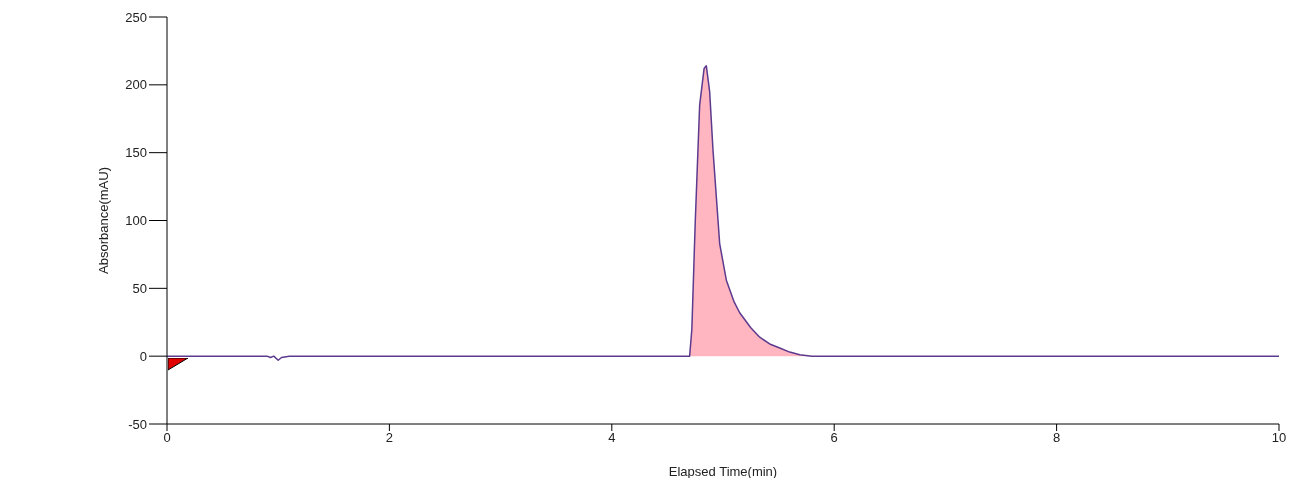 This screenshot has height=488, width=1305. Describe the element at coordinates (139, 288) in the screenshot. I see `y-tick-label: 50` at that location.